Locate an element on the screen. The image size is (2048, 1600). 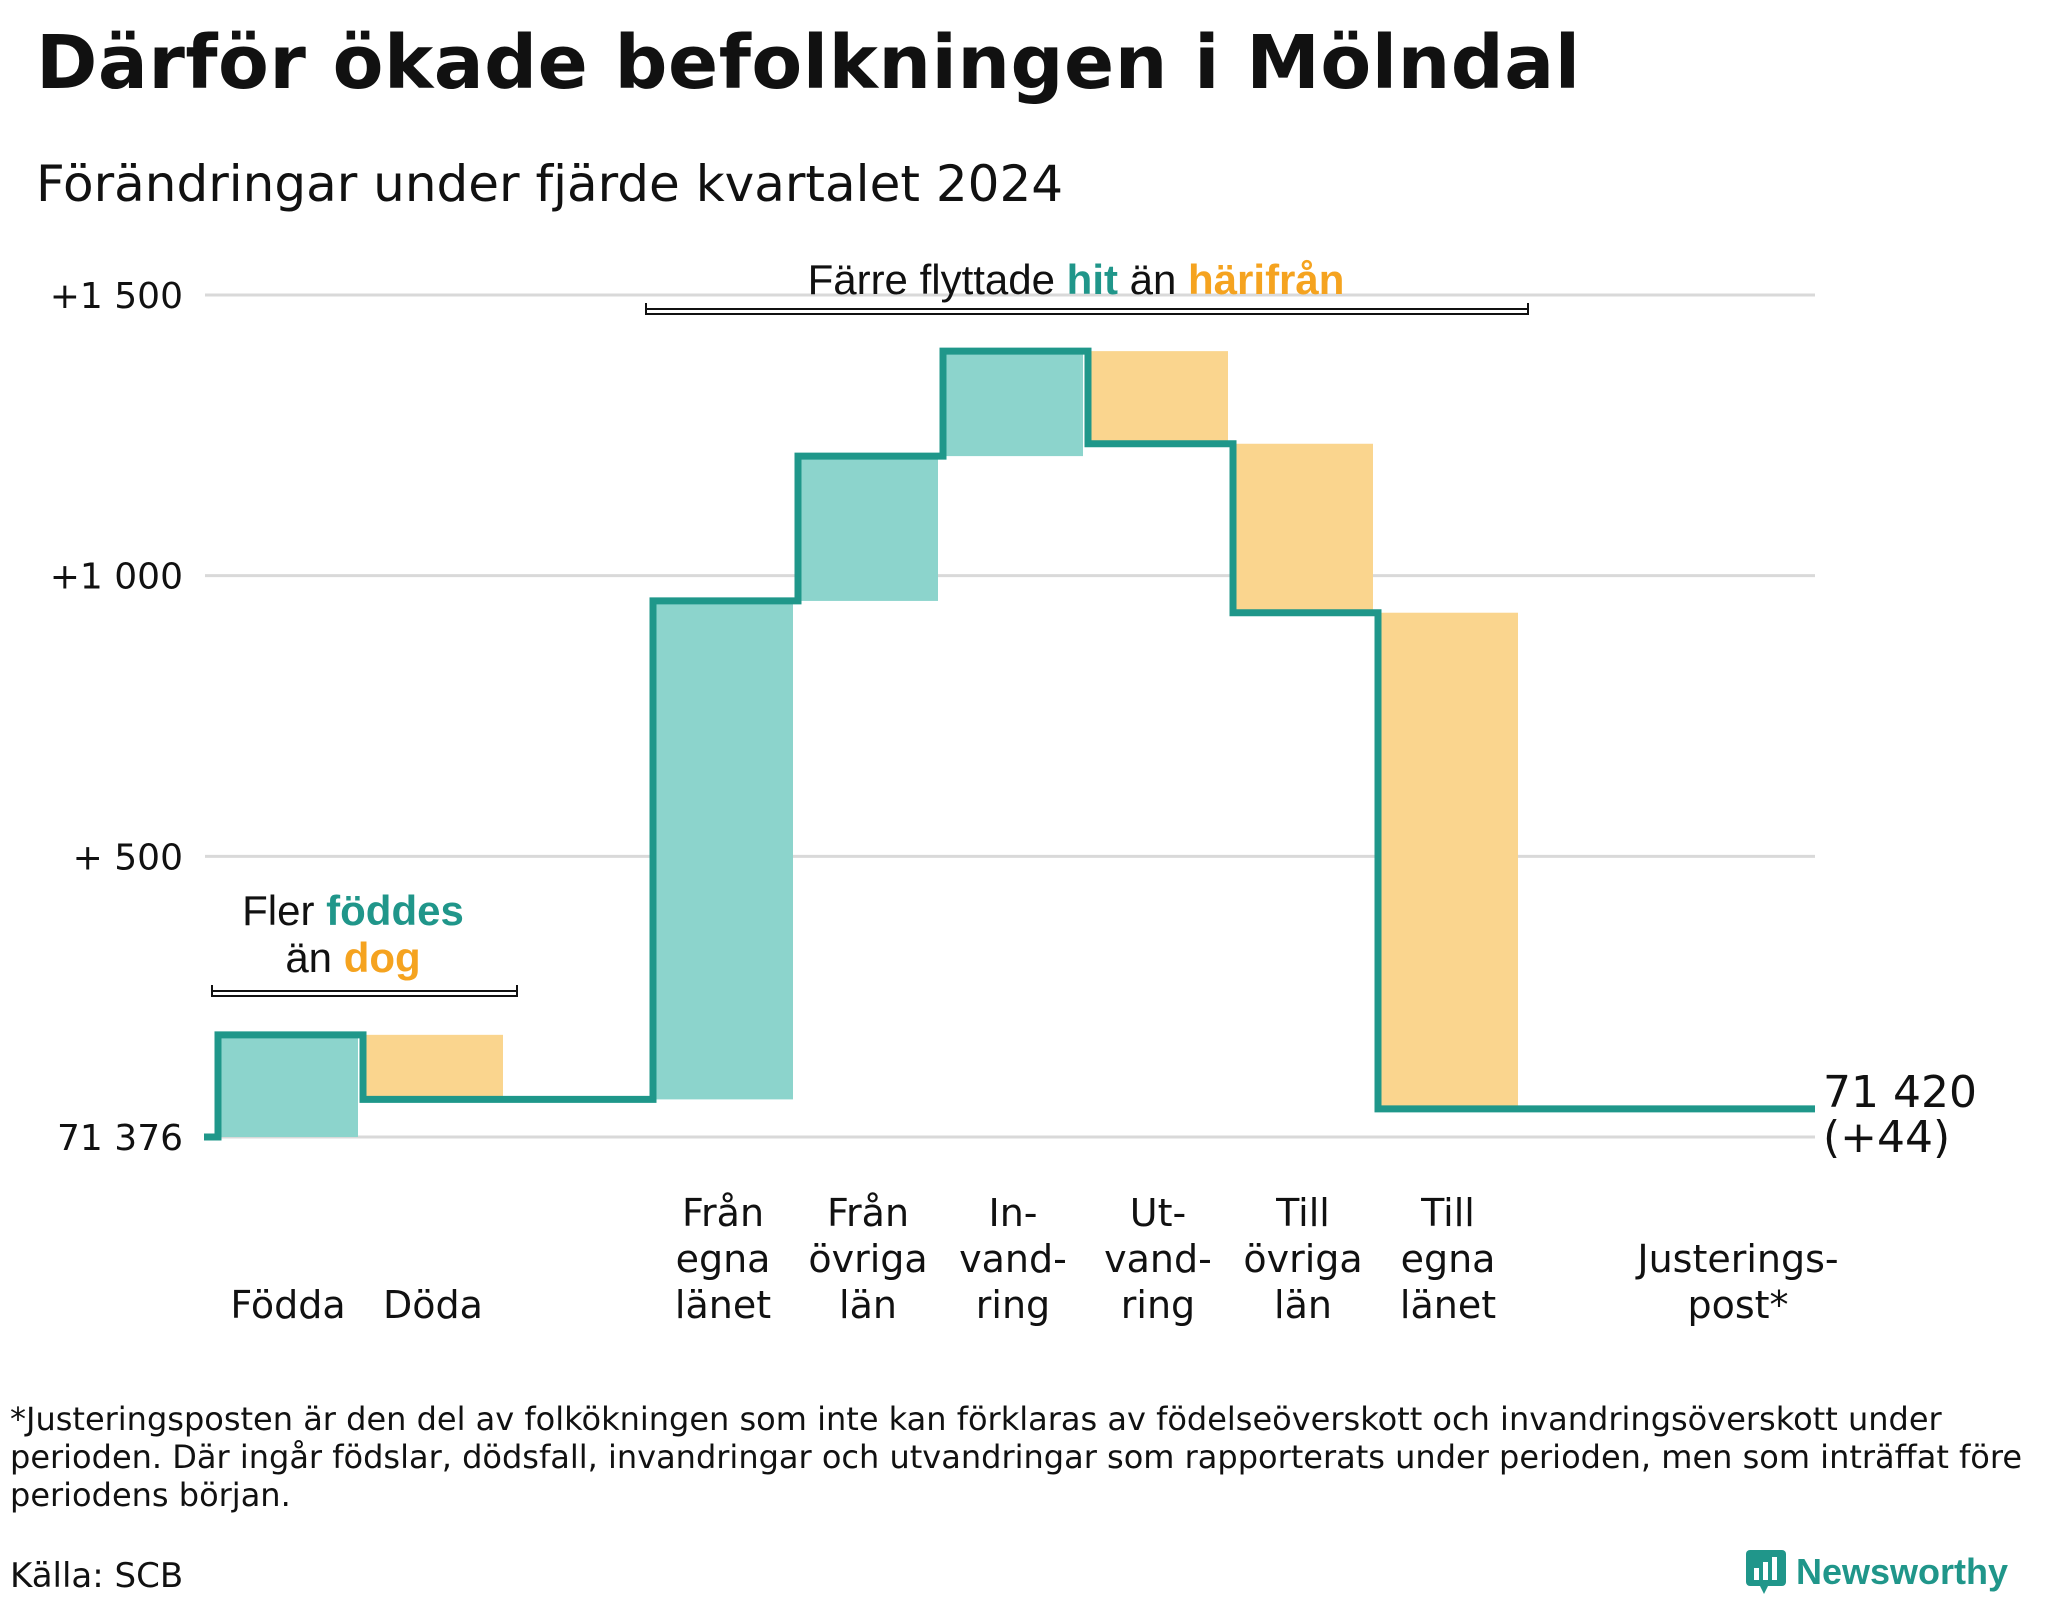
moves-annotation: Färre flyttade hit än härifrån is located at coordinates (1076, 279).